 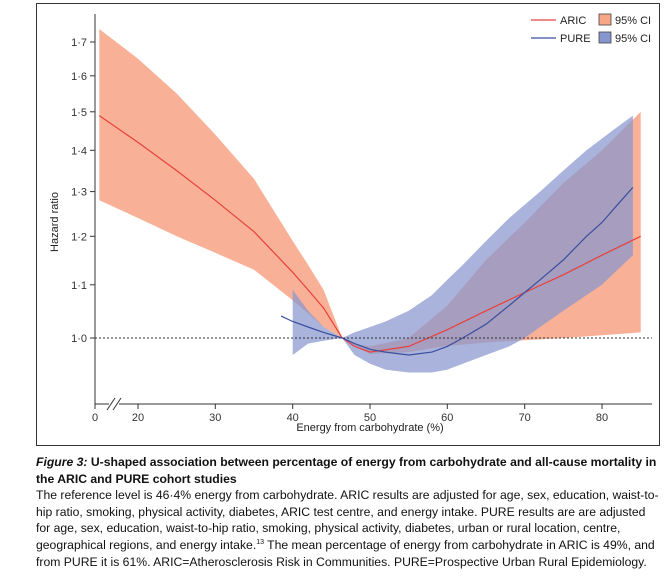 I want to click on axis-break-gap, so click(x=114, y=404).